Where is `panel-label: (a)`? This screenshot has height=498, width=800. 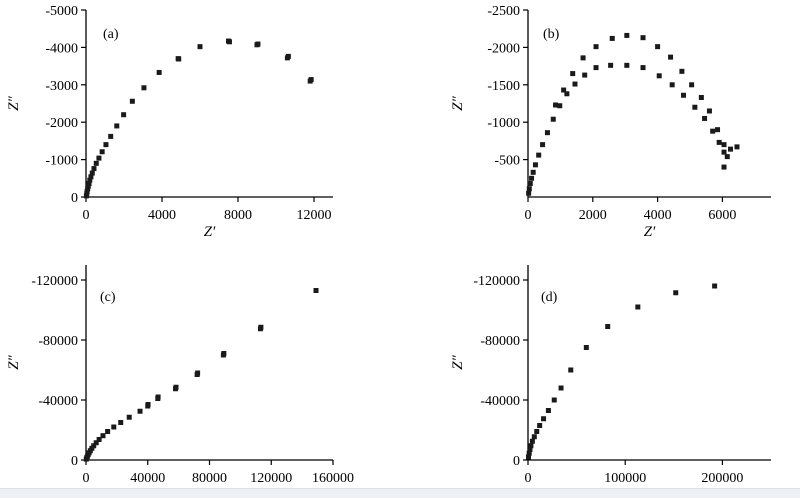 panel-label: (a) is located at coordinates (111, 34).